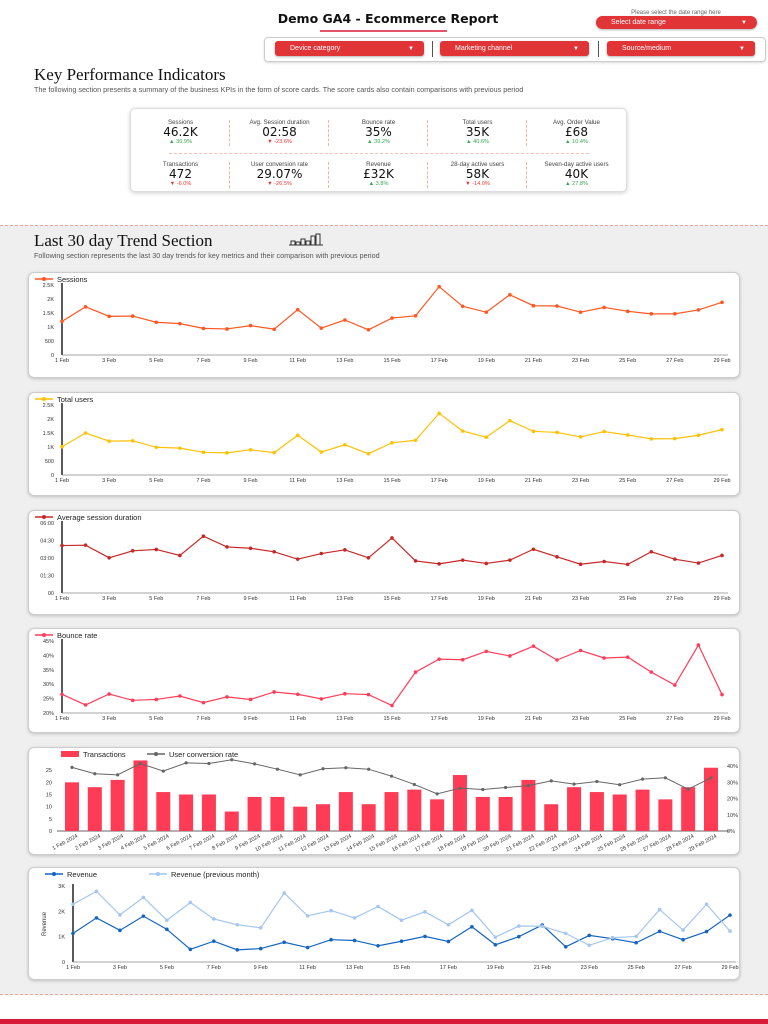 Image resolution: width=768 pixels, height=1024 pixels. Describe the element at coordinates (676, 22) in the screenshot. I see `date-range-picker: Select date range ▼` at that location.